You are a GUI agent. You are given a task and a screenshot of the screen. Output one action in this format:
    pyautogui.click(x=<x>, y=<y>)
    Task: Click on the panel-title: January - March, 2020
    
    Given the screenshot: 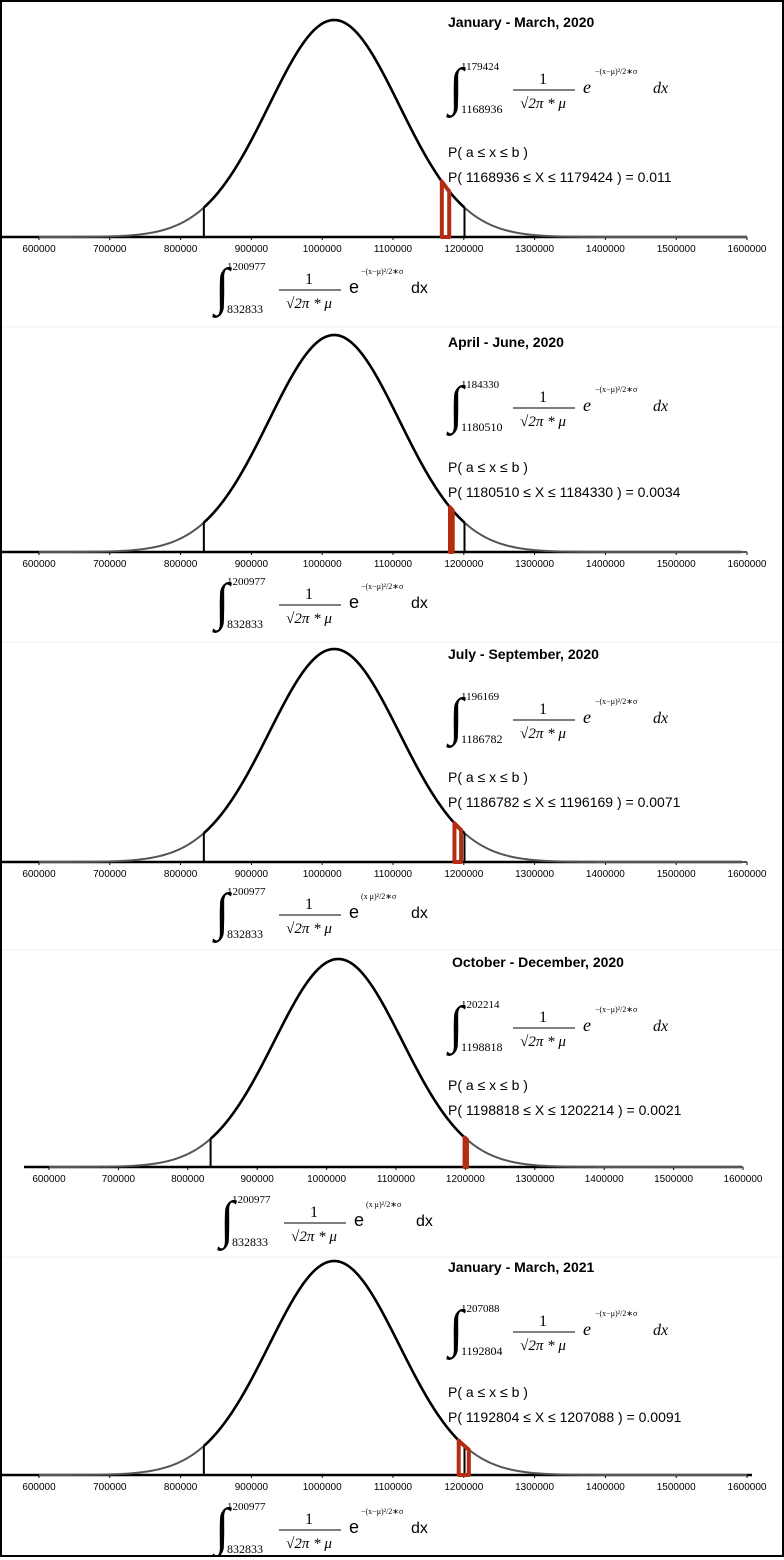 What is the action you would take?
    pyautogui.click(x=521, y=22)
    